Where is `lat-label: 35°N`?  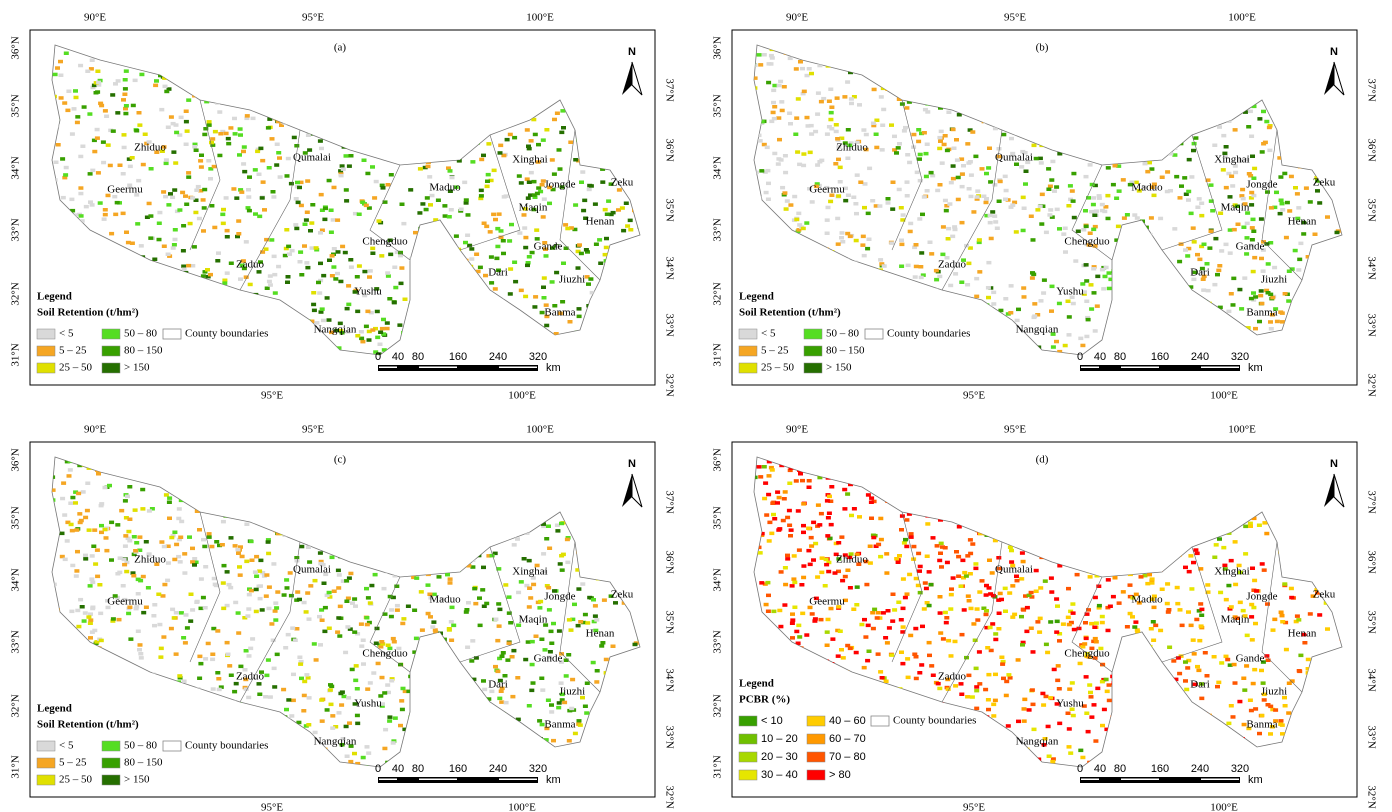 lat-label: 35°N is located at coordinates (1371, 209).